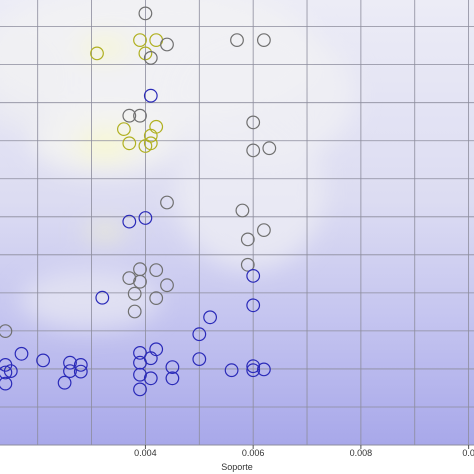 This screenshot has height=474, width=474. I want to click on x-tick-label: 0.004, so click(145, 453).